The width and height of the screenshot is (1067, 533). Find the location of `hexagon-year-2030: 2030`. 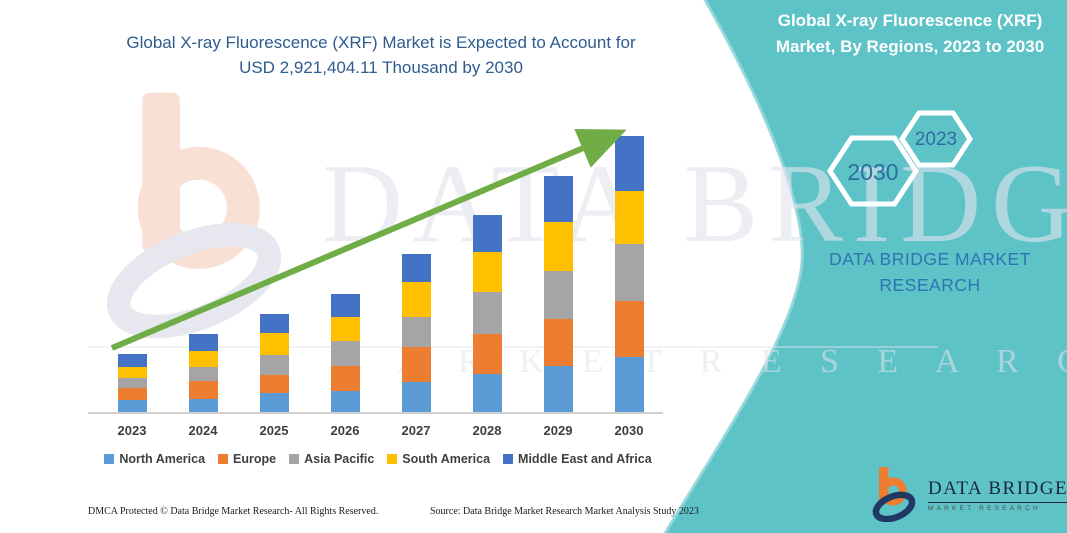

hexagon-year-2030: 2030 is located at coordinates (873, 172).